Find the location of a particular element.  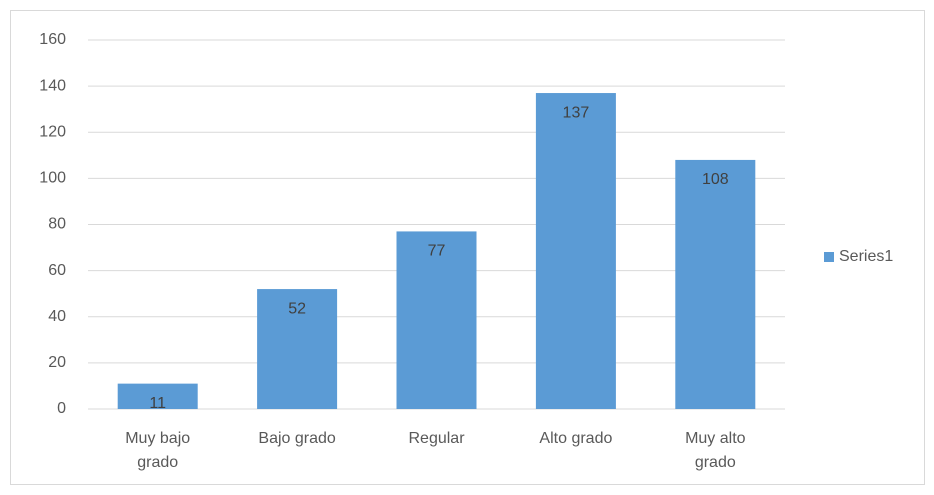

y-tick-label: 80 is located at coordinates (57, 224).